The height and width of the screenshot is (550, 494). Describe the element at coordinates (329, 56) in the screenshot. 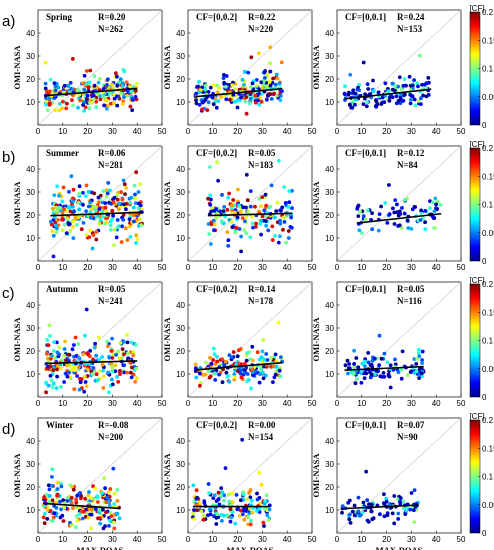

I see `y-tick-label: 30` at that location.